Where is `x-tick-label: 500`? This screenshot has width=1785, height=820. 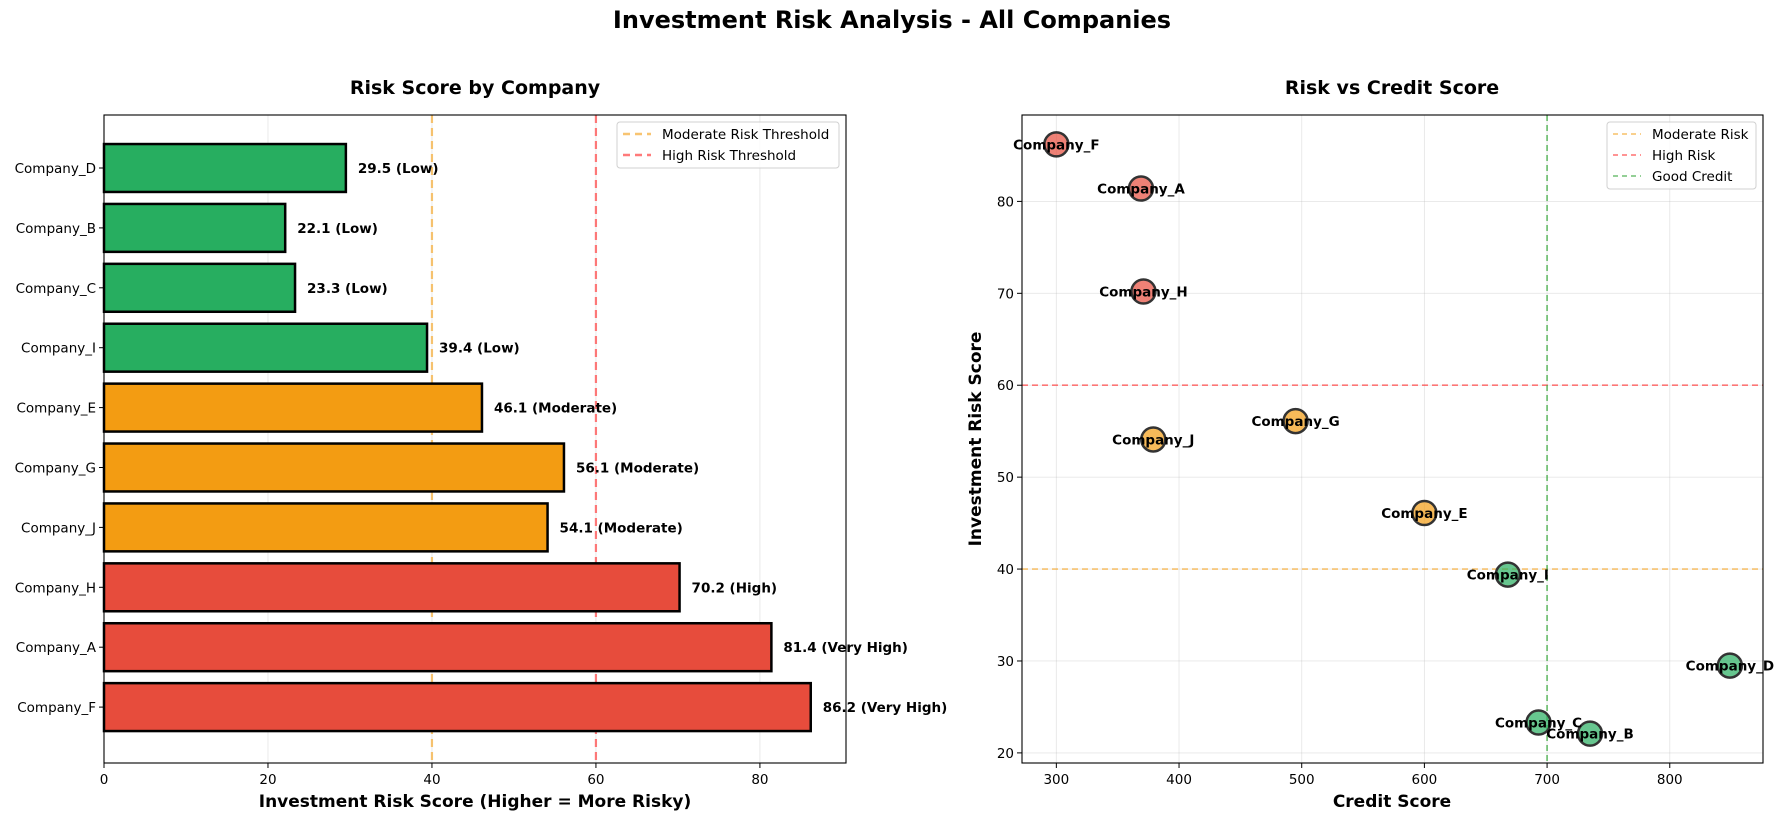 x-tick-label: 500 is located at coordinates (1302, 780).